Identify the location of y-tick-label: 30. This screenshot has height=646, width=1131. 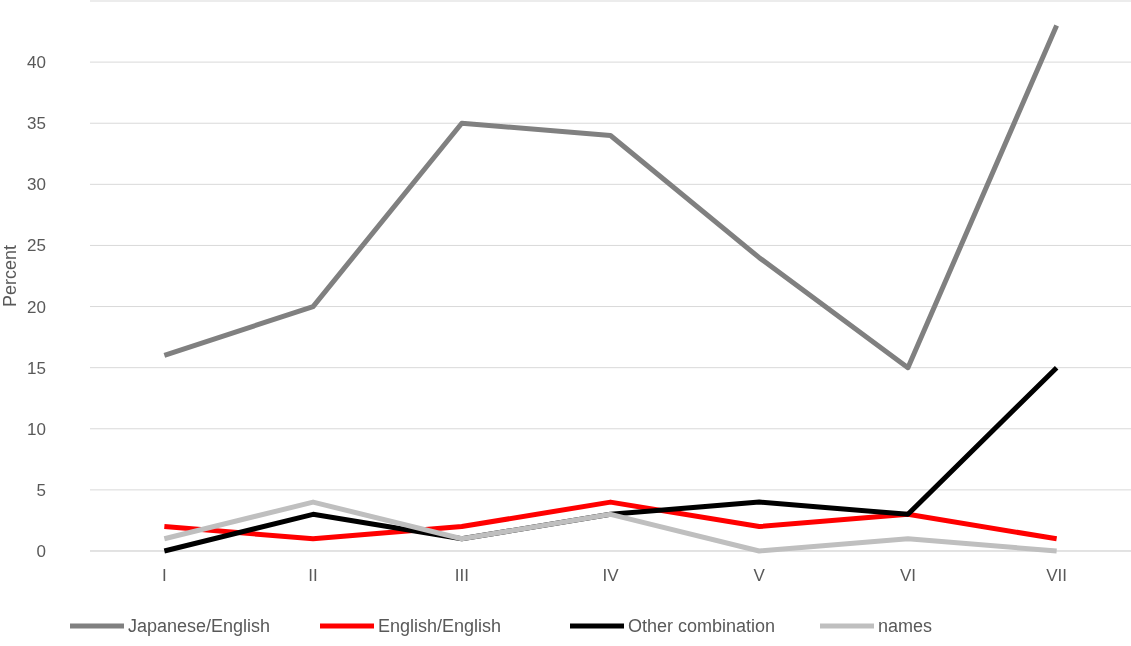
(36, 185).